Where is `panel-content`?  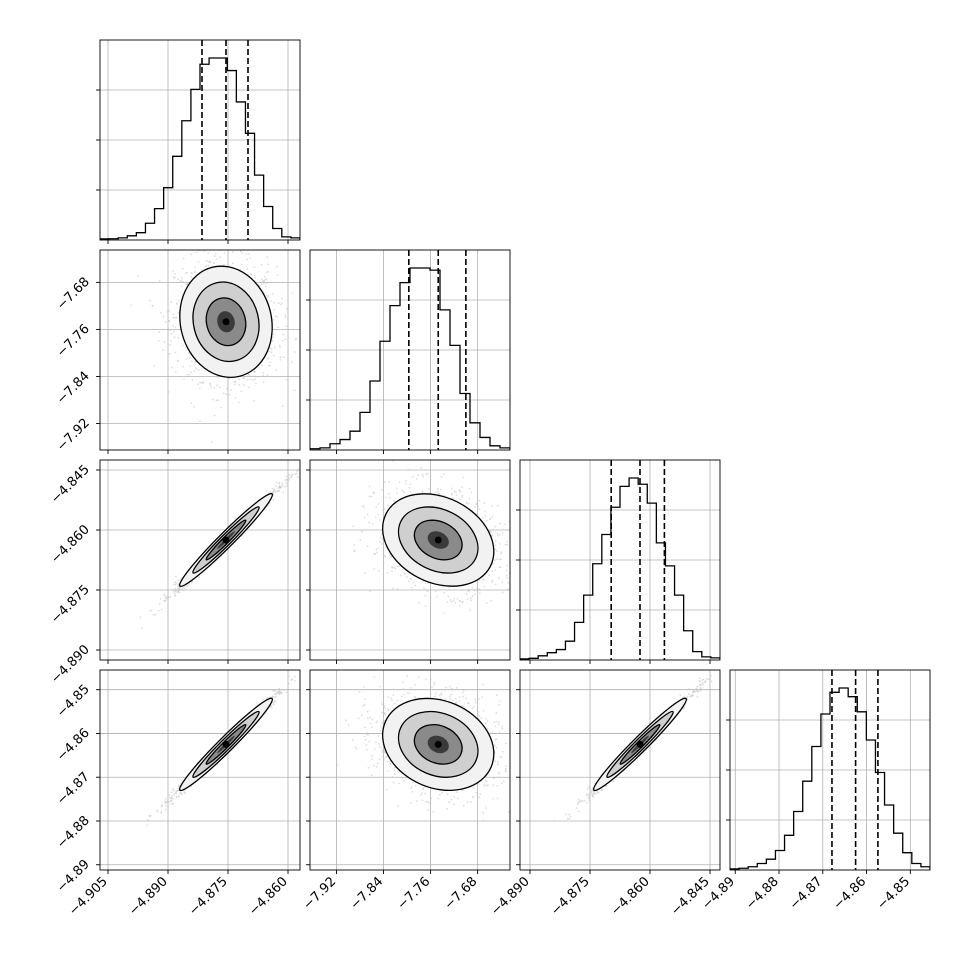 panel-content is located at coordinates (620, 560).